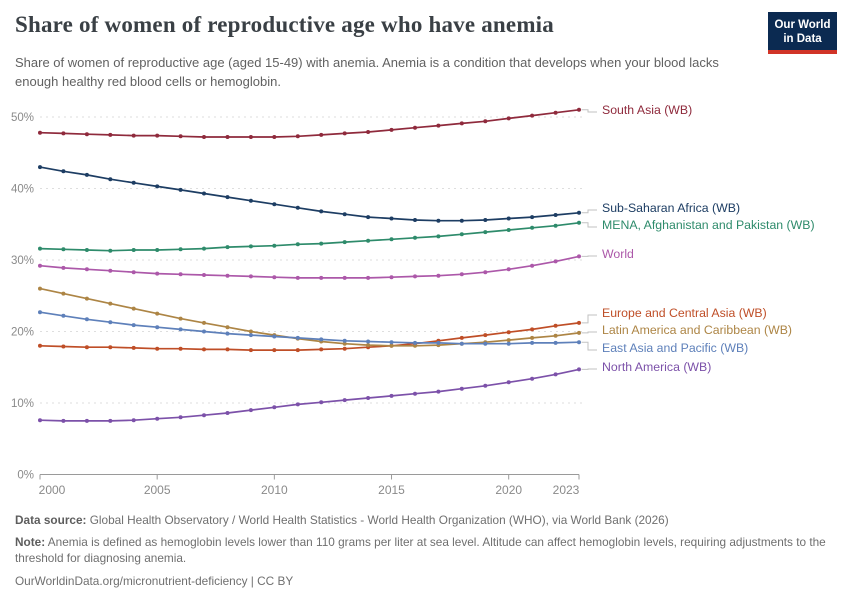 The height and width of the screenshot is (600, 850). Describe the element at coordinates (309, 267) in the screenshot. I see `series-line-world` at that location.